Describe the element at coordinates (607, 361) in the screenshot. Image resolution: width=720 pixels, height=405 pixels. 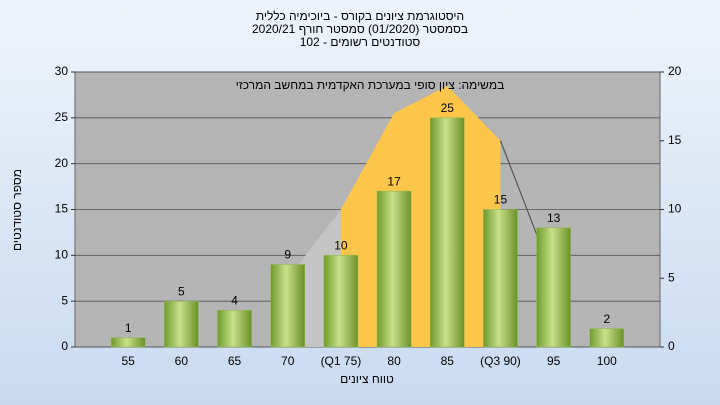
I see `x-tick-label: 100` at that location.